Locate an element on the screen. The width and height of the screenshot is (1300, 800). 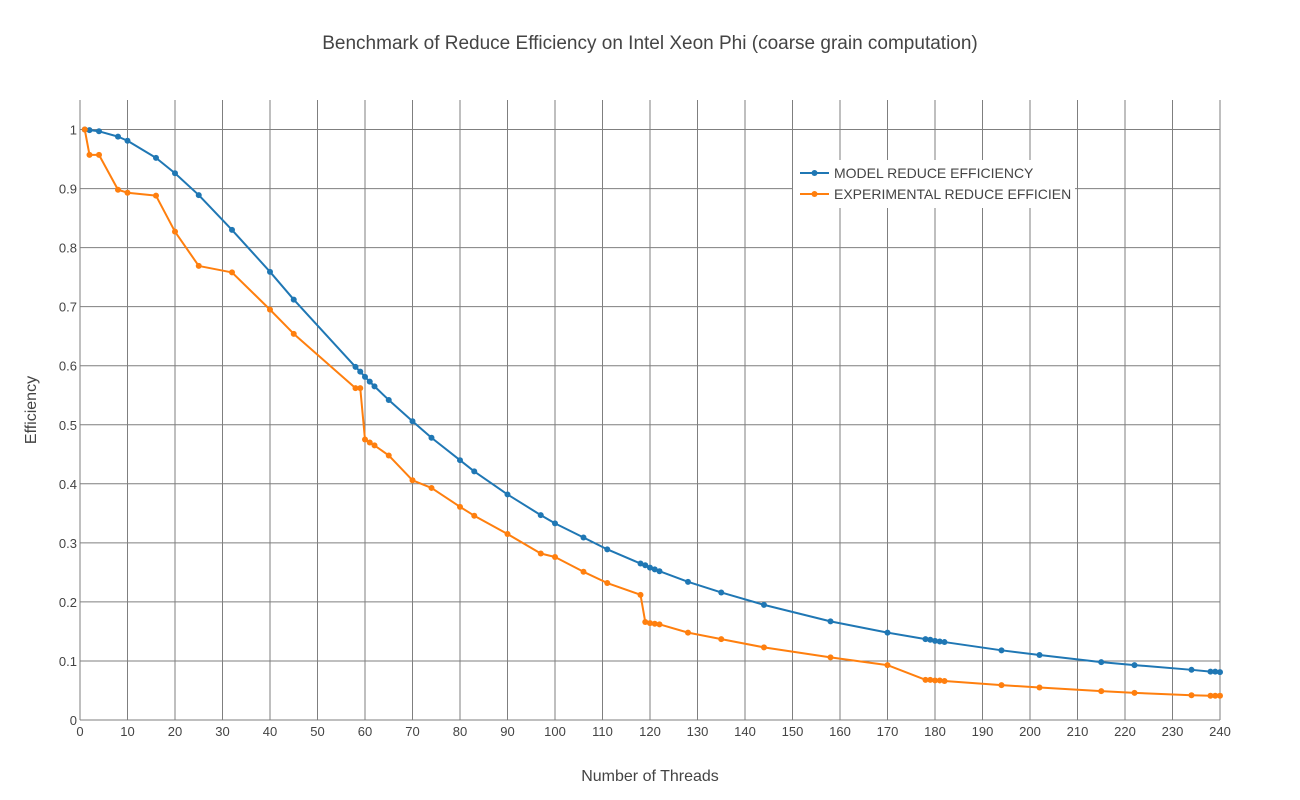
legend-item-experimental: EXPERIMENTAL REDUCE EFFICIEN is located at coordinates (935, 194).